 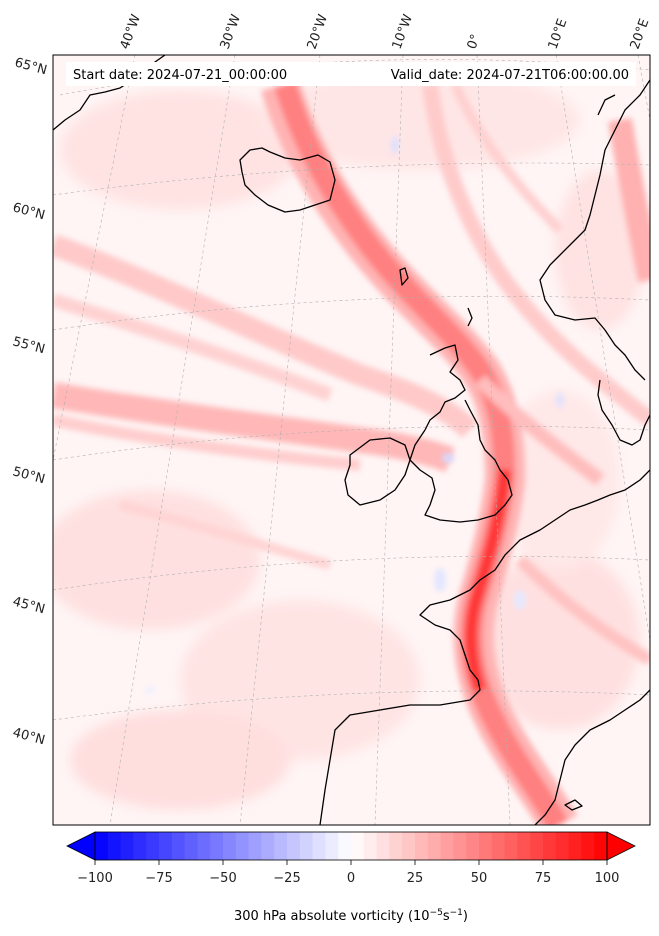 I want to click on lat-label-65n: 65°N, so click(x=31, y=66).